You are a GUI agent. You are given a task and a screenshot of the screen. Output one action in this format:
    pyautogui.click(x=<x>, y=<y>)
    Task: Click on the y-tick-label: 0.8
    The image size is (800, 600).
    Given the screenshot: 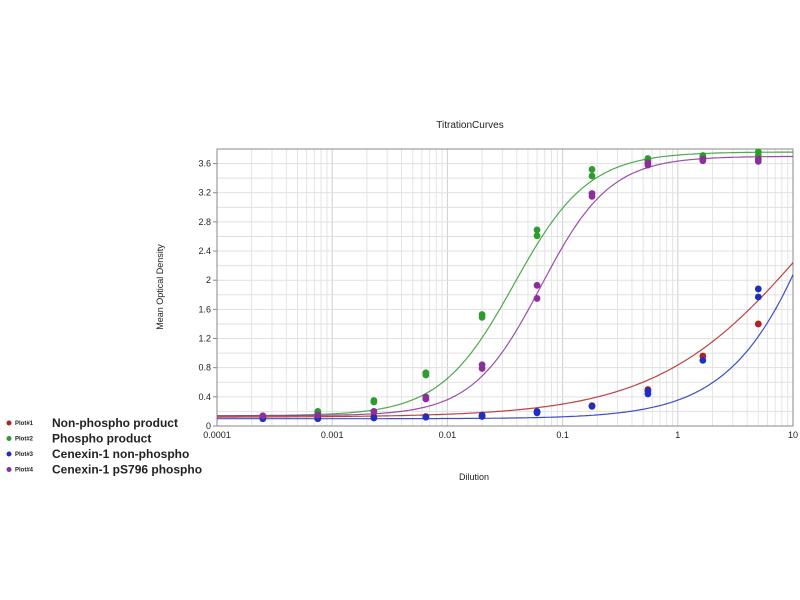 What is the action you would take?
    pyautogui.click(x=204, y=368)
    